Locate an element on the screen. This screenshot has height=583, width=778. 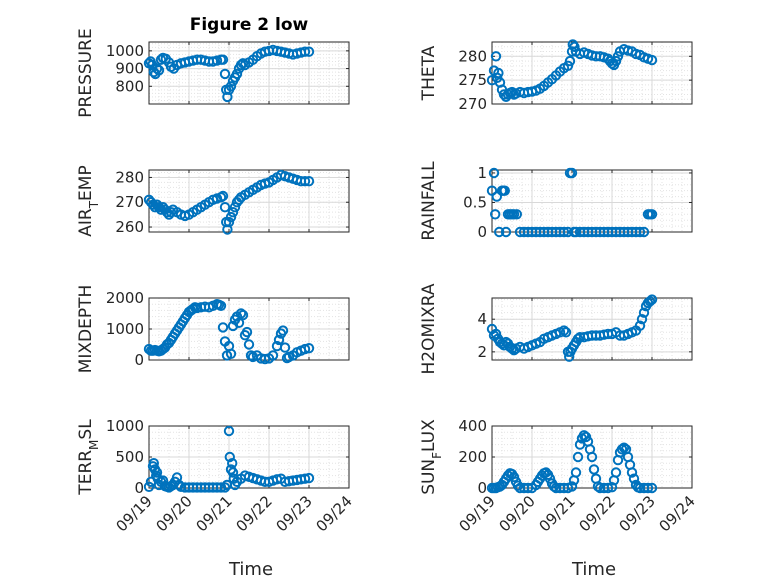
air-temp-axes-border is located at coordinates (249, 201).